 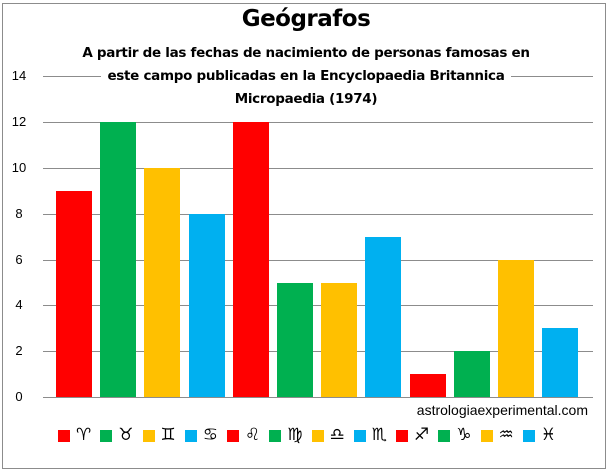 I want to click on y-tick-label: 14, so click(x=19, y=76).